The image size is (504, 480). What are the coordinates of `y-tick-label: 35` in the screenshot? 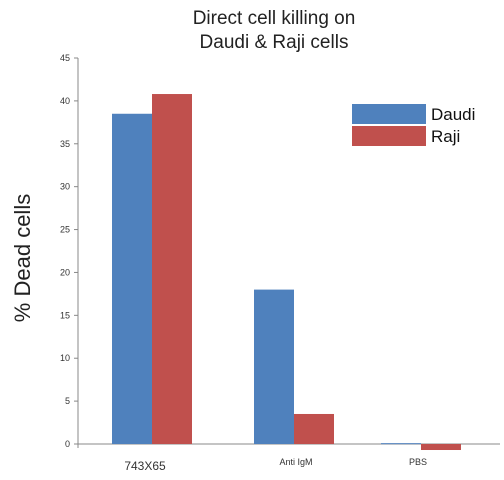 It's located at (65, 144).